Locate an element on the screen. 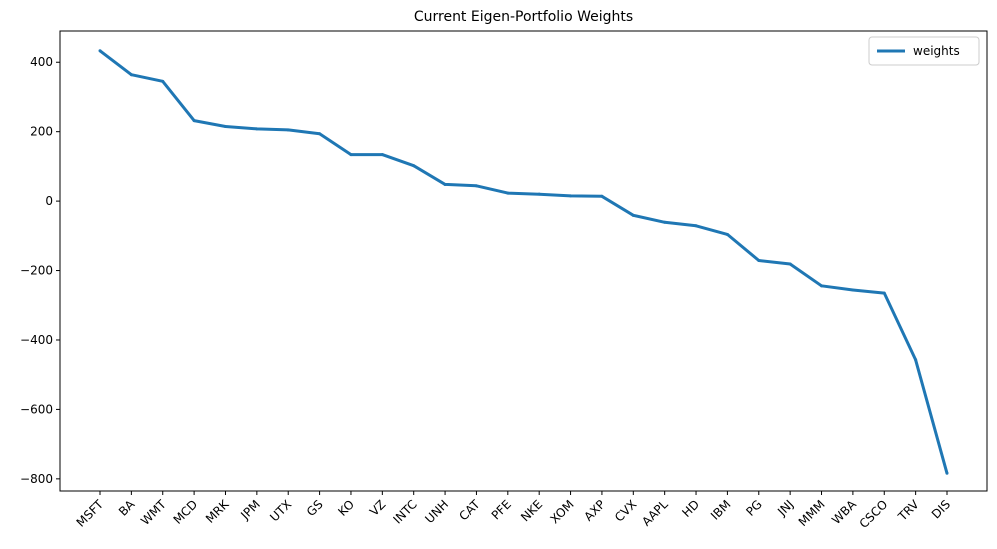  x-tick-label: HD is located at coordinates (690, 508).